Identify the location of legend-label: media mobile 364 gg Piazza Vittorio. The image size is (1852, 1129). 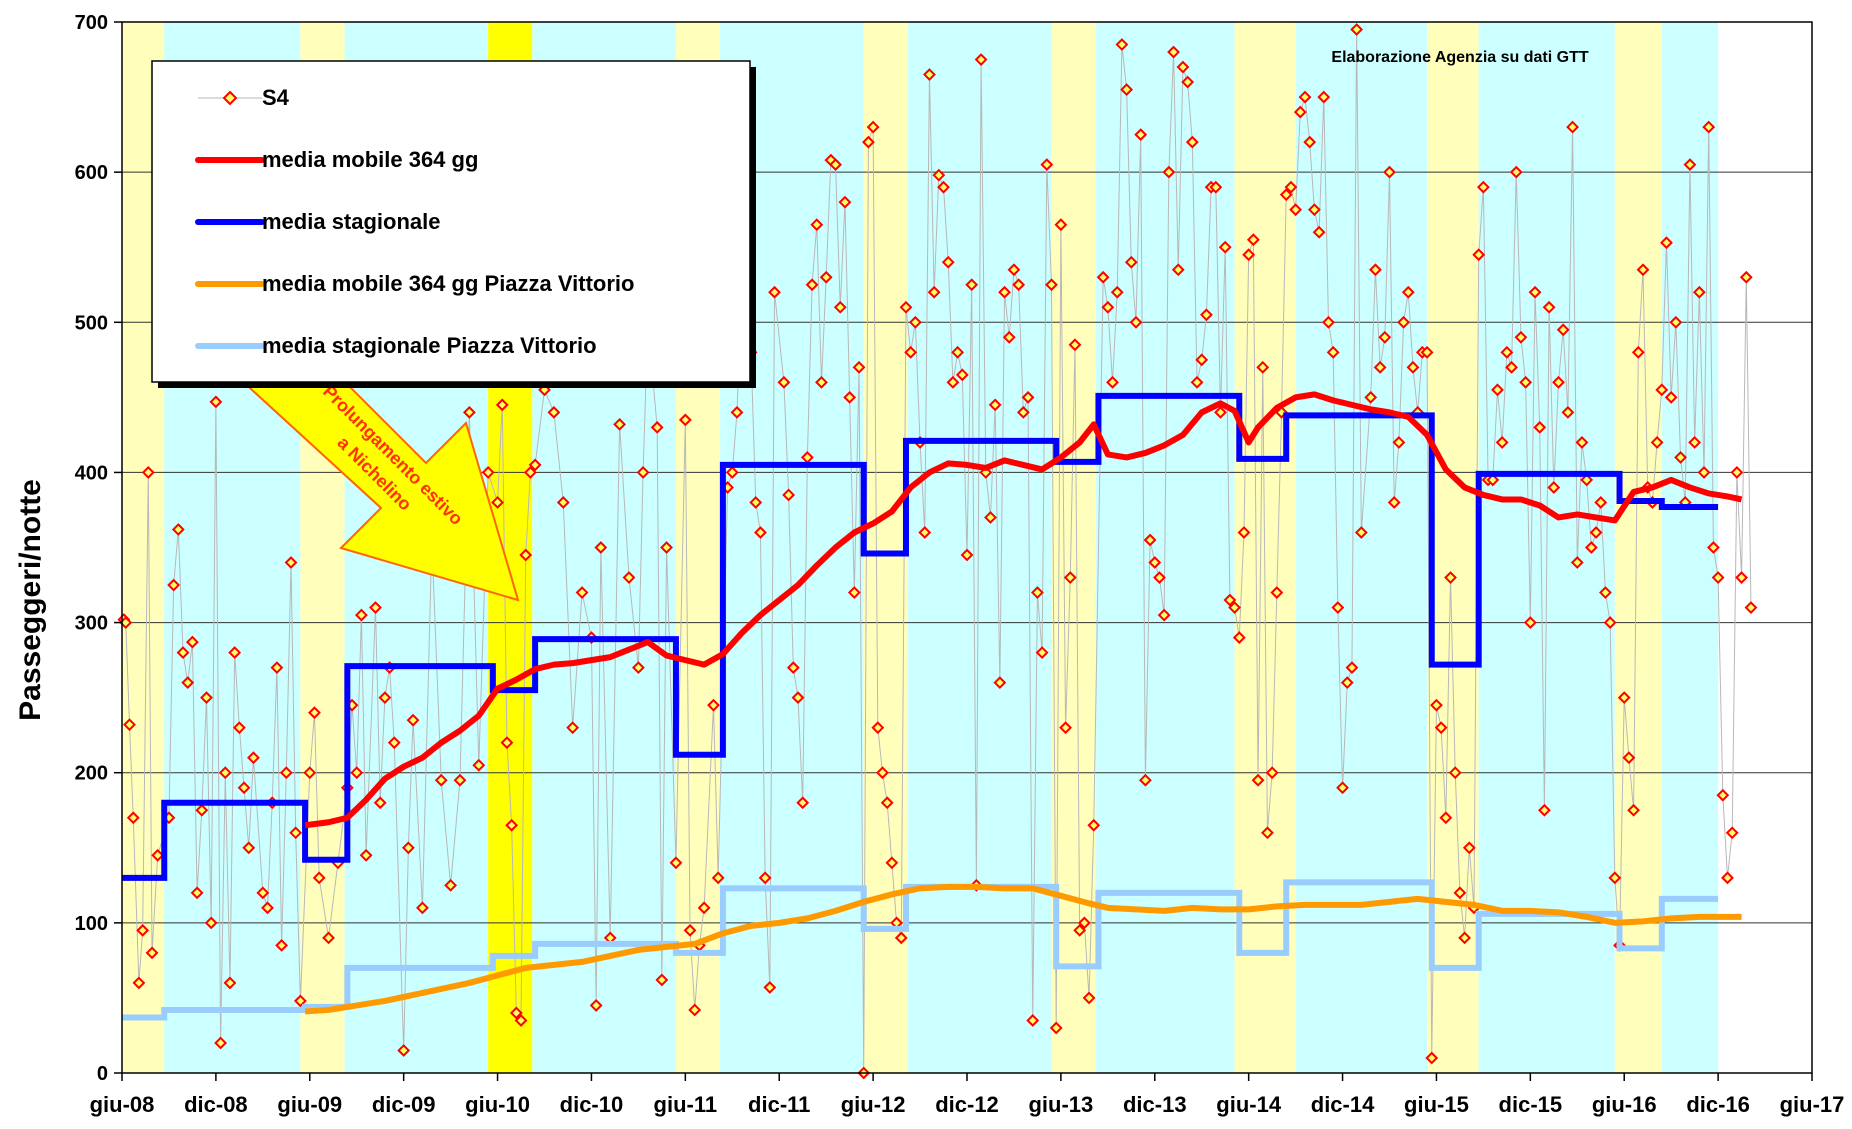
(448, 283).